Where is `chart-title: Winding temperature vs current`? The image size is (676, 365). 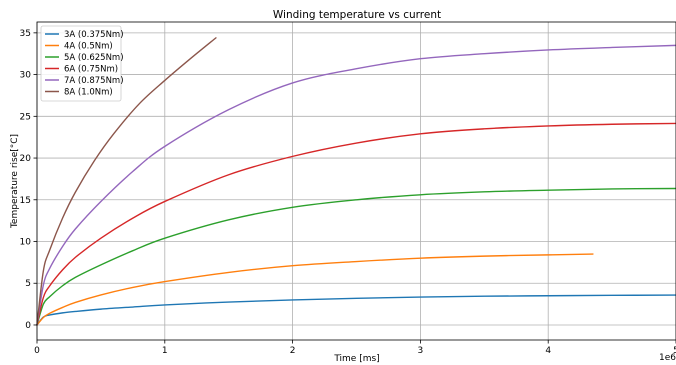 chart-title: Winding temperature vs current is located at coordinates (357, 15).